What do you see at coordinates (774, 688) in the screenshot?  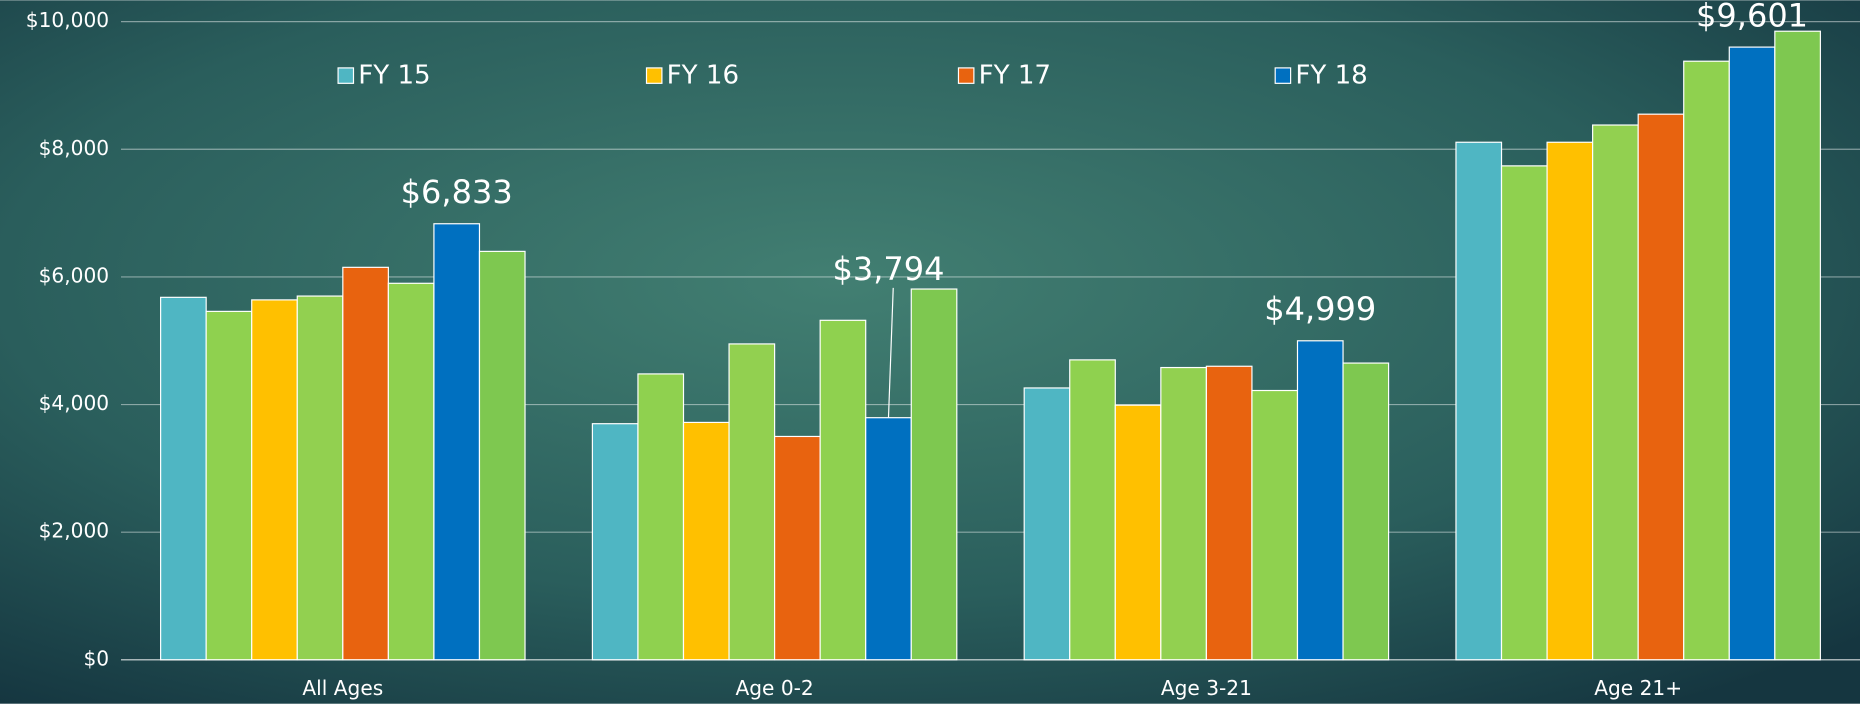 I see `x-tick-label: Age 0-2` at bounding box center [774, 688].